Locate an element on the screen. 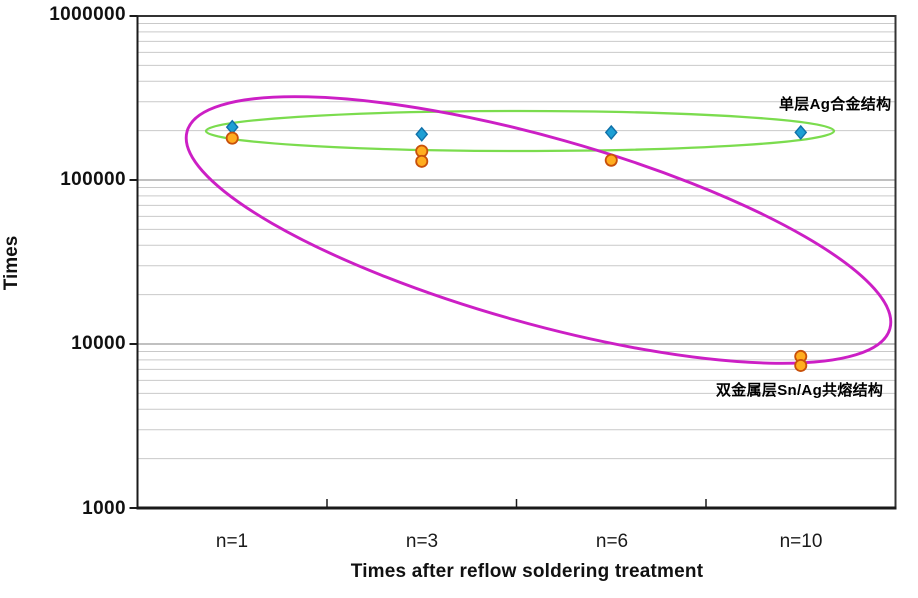 This screenshot has width=918, height=598. x-tick-n1: n=1 is located at coordinates (232, 541).